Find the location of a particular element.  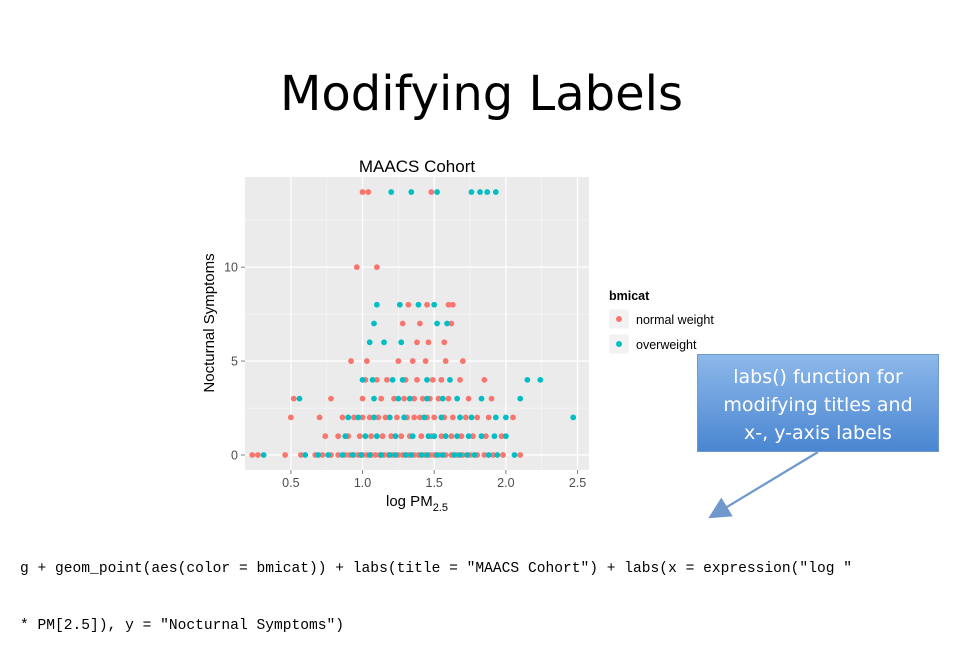

legend-label: overweight is located at coordinates (666, 345).